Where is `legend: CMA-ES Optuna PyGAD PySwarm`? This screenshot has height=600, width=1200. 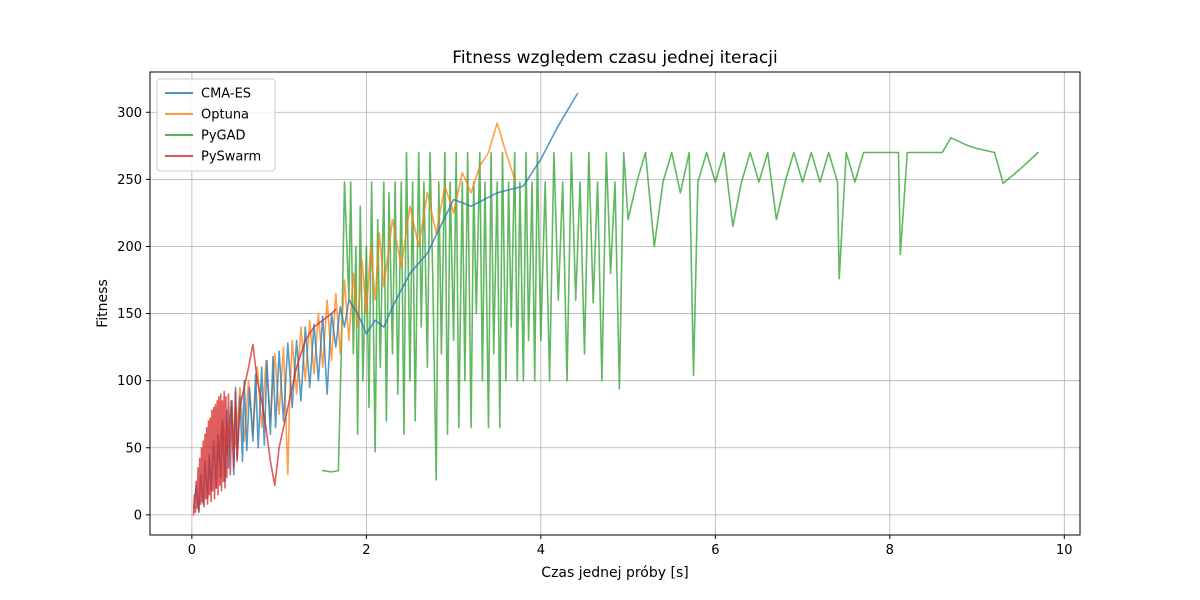 legend: CMA-ES Optuna PyGAD PySwarm is located at coordinates (216, 125).